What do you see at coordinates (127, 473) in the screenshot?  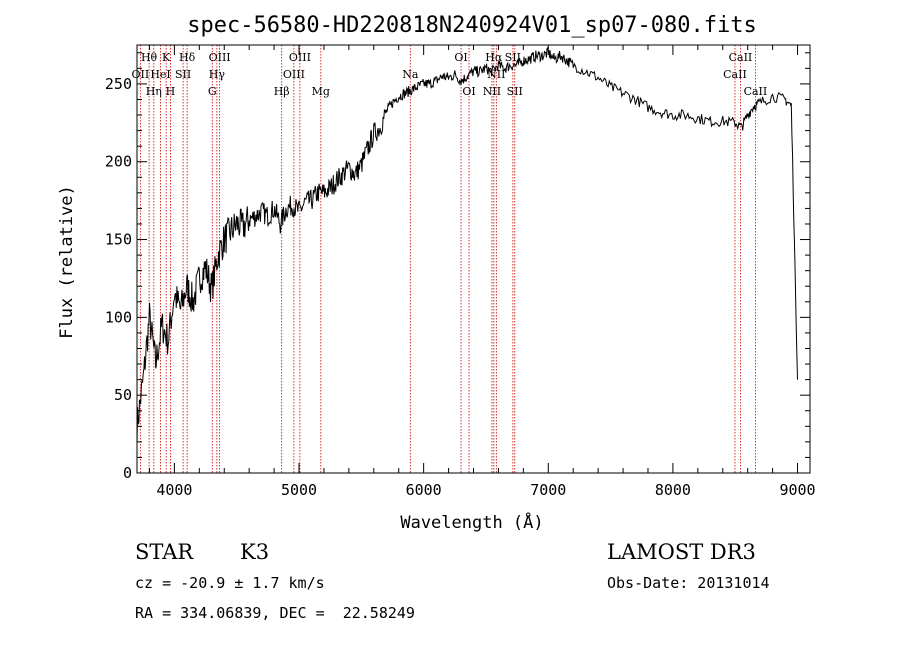 I see `y-tick-label: 0` at bounding box center [127, 473].